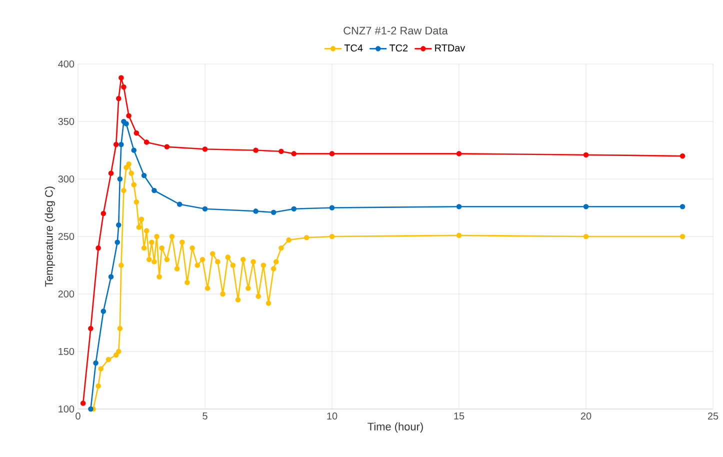 The width and height of the screenshot is (723, 457). What do you see at coordinates (395, 427) in the screenshot?
I see `x-axis-title: Time (hour)` at bounding box center [395, 427].